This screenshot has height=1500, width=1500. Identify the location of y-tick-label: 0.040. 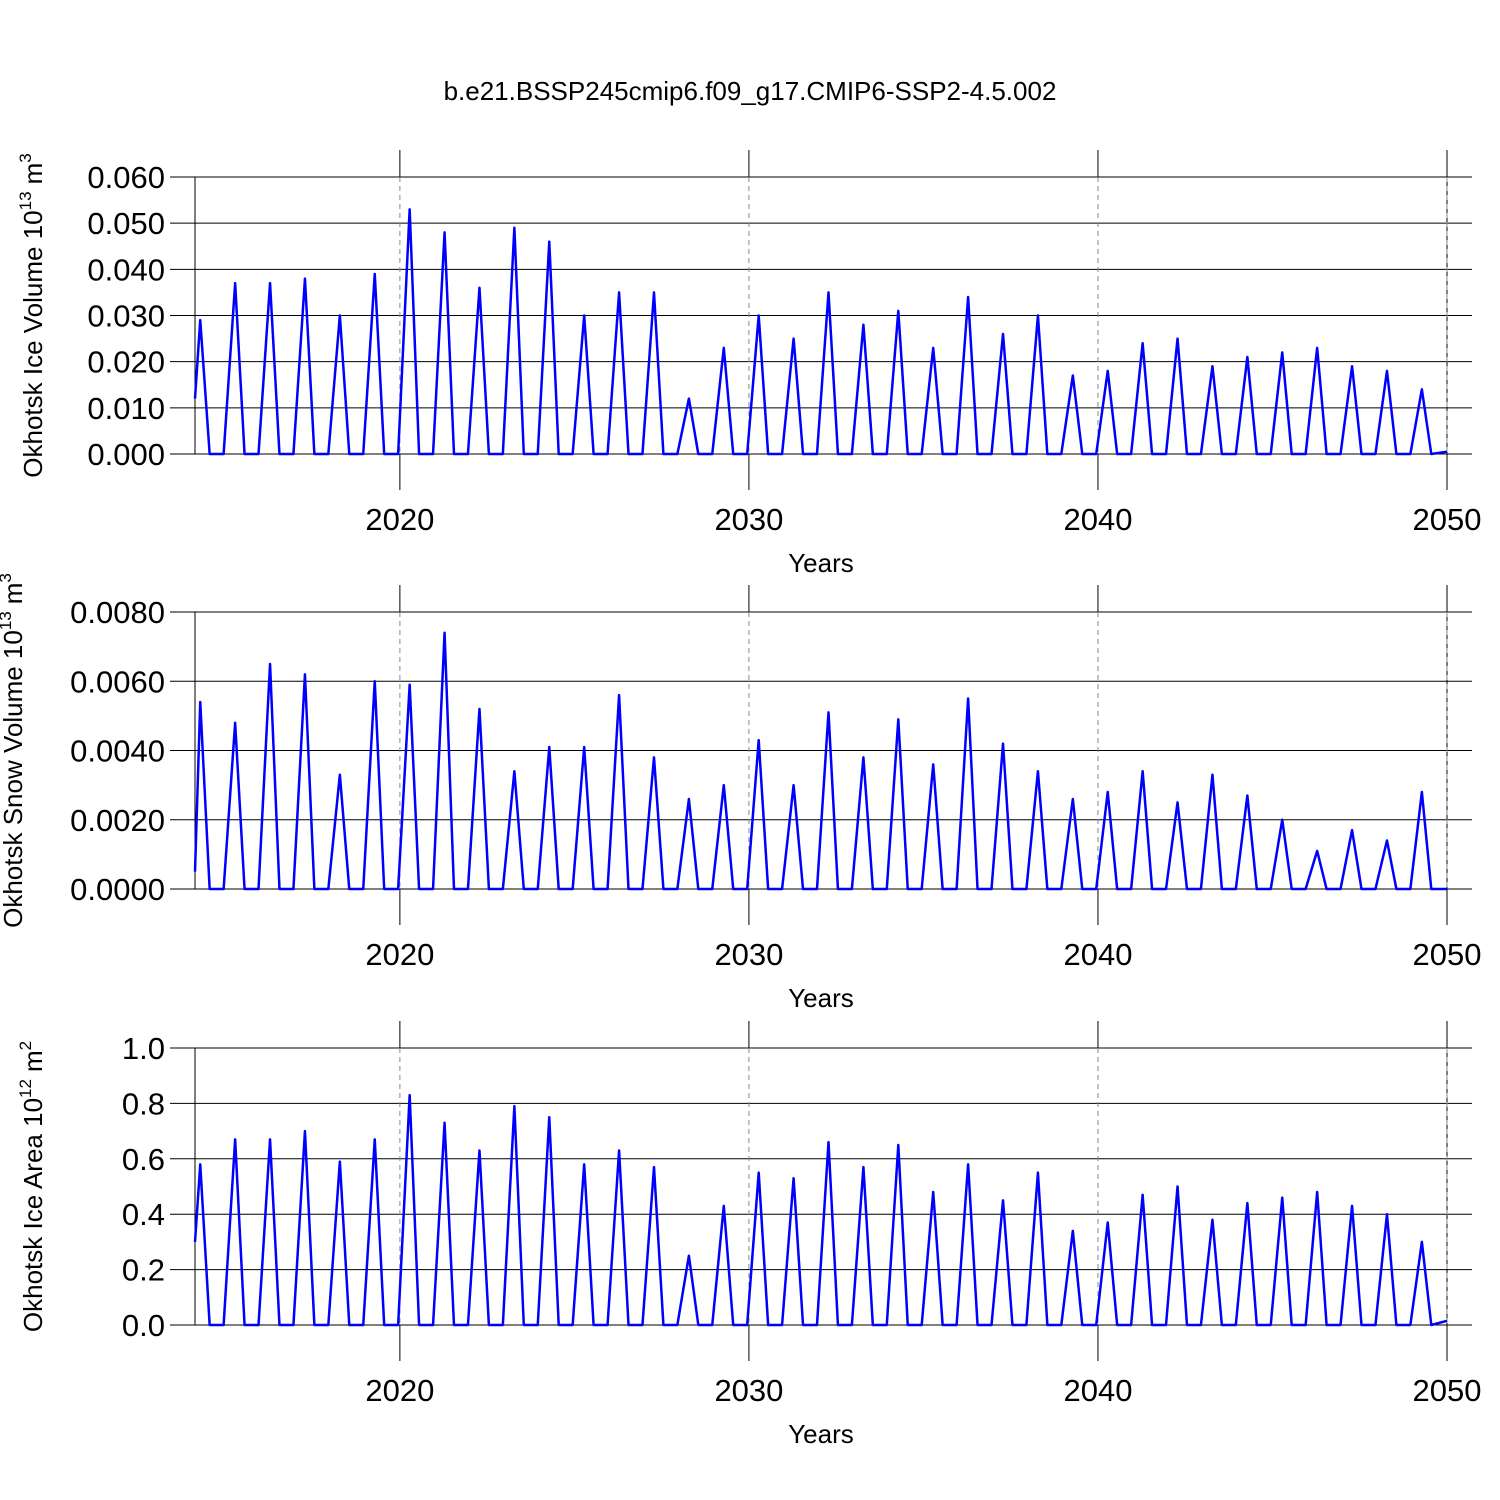
(126, 269).